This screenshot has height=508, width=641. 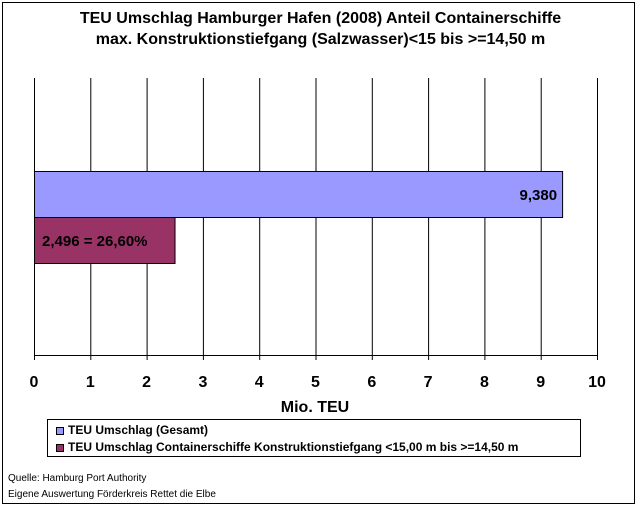 What do you see at coordinates (77, 478) in the screenshot?
I see `source-line: Quelle: Hamburg Port Authority` at bounding box center [77, 478].